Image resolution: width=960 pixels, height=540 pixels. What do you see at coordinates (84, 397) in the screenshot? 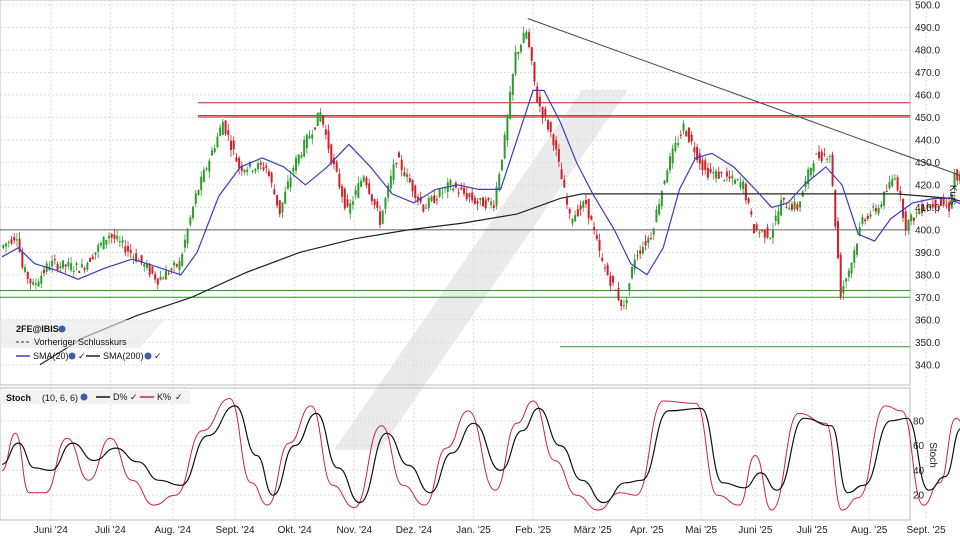
I see `stoch-settings-icon` at bounding box center [84, 397].